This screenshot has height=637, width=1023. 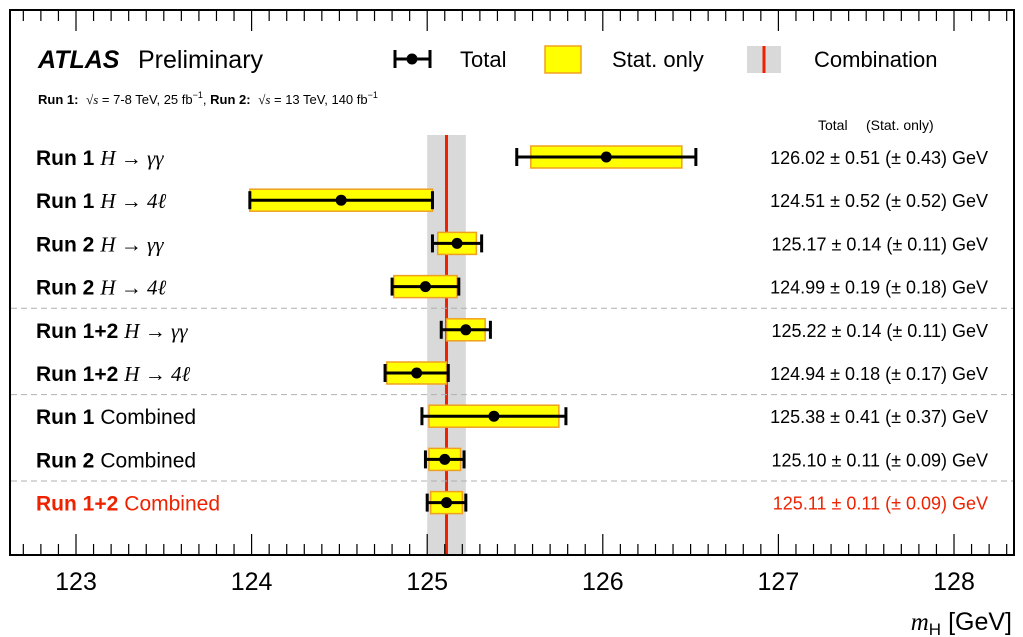 What do you see at coordinates (879, 331) in the screenshot?
I see `row-value-text: 125.22 ± 0.14 (± 0.11) GeV` at bounding box center [879, 331].